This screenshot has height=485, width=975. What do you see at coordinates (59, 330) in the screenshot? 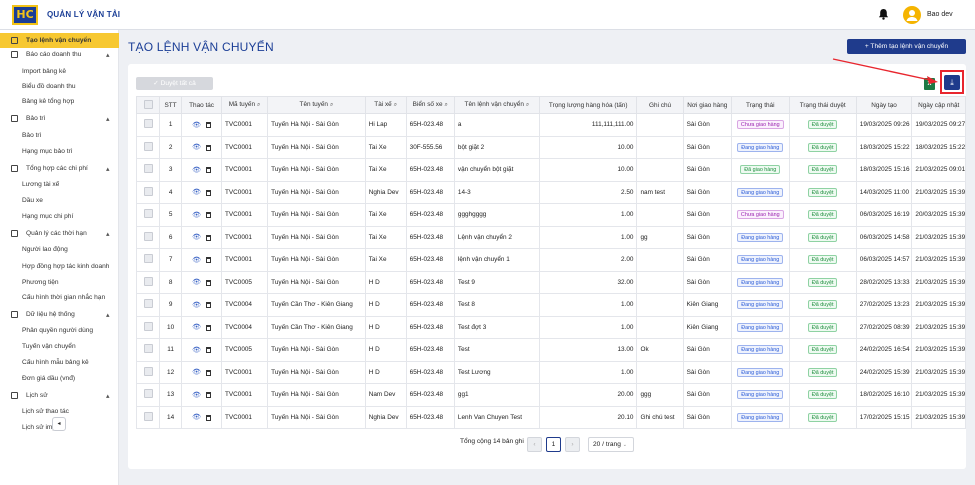
I see `sidebar-item: Phân quyền người dùng` at bounding box center [59, 330].